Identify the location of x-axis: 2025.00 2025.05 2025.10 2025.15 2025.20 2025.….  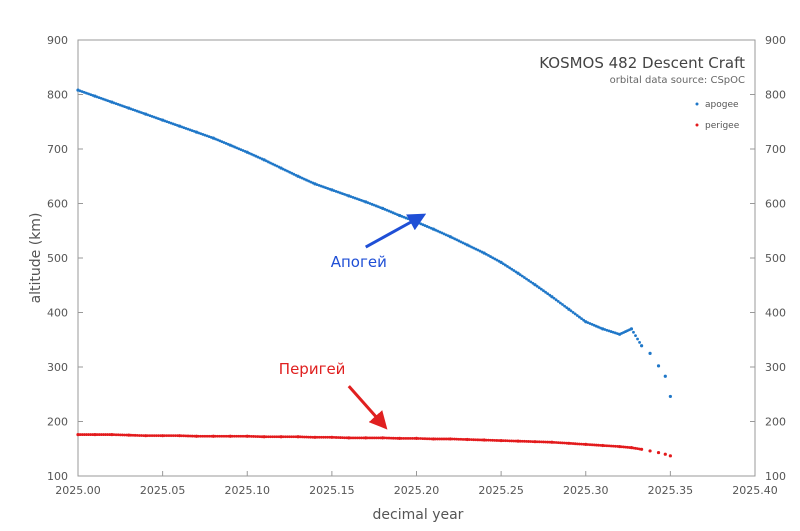
(416, 484).